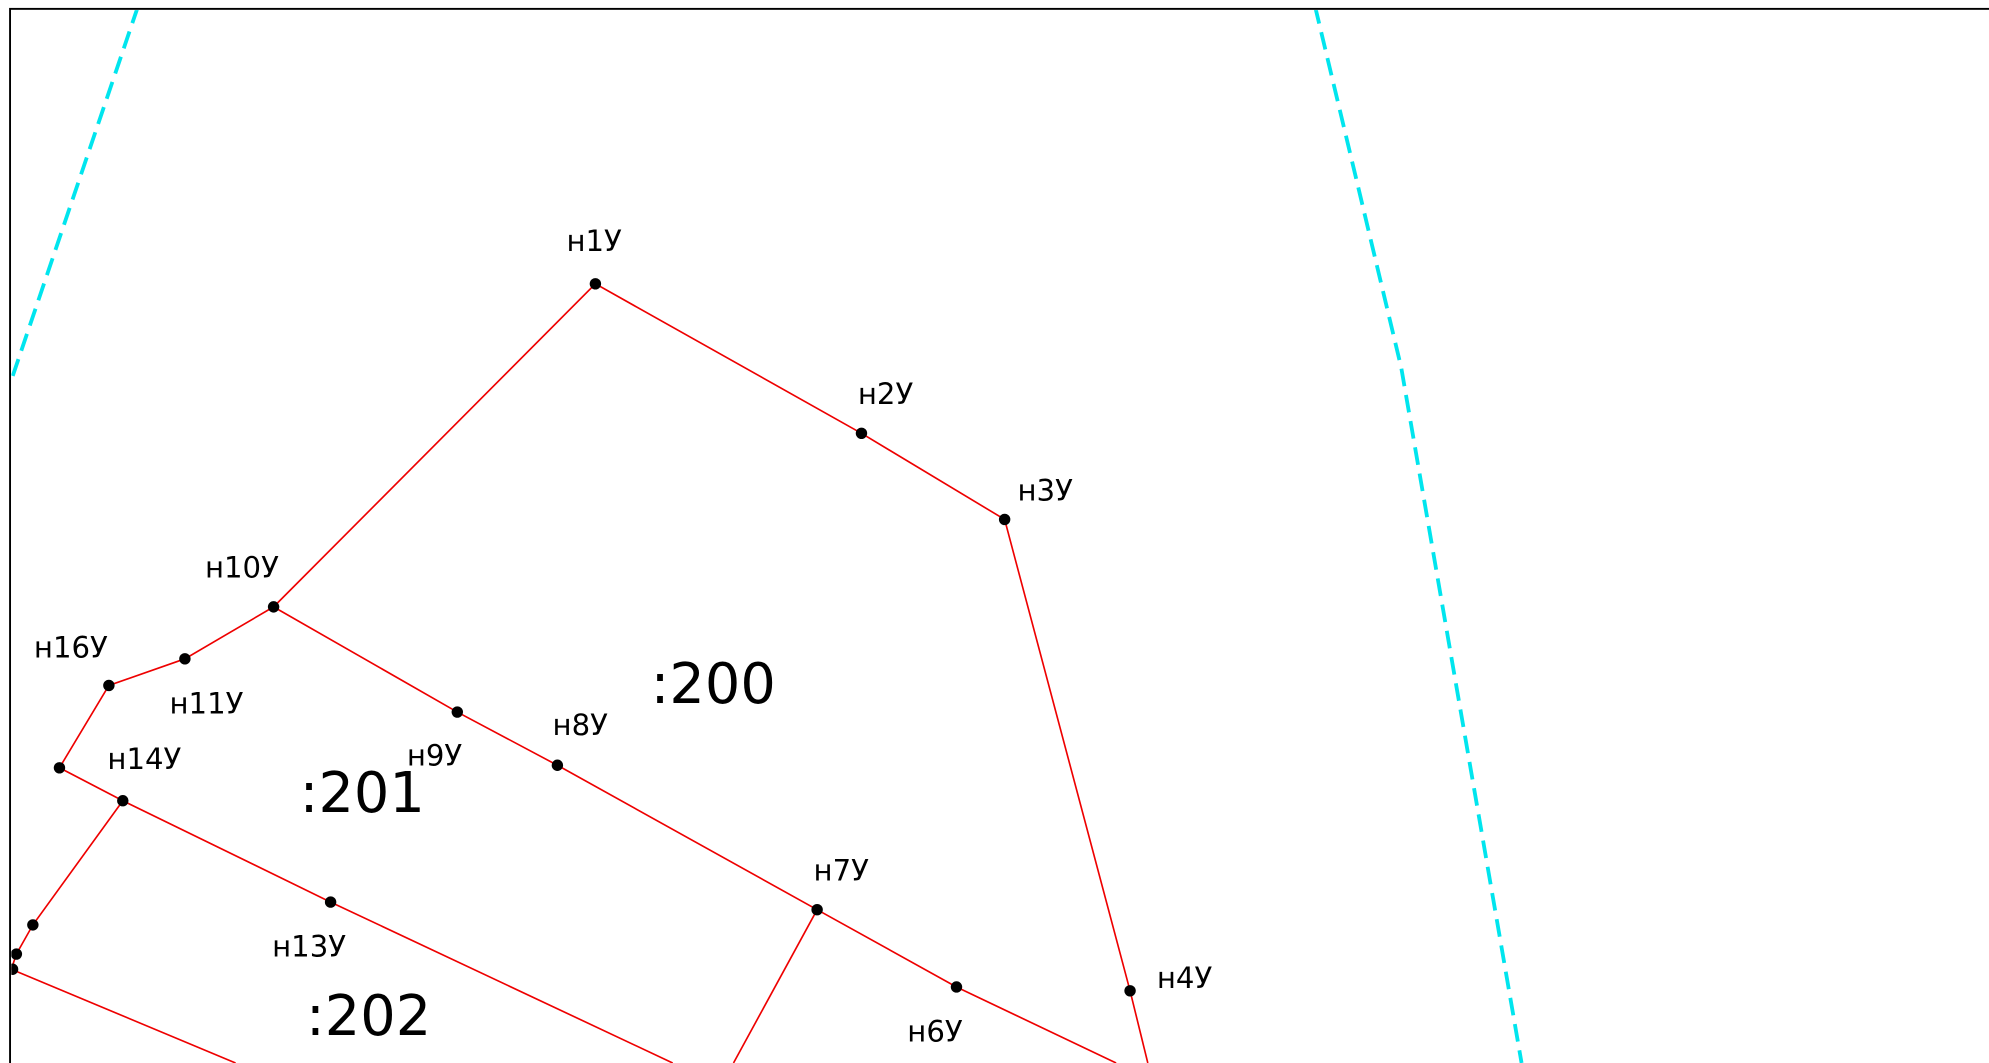  I want to click on point-label: н10У, so click(242, 568).